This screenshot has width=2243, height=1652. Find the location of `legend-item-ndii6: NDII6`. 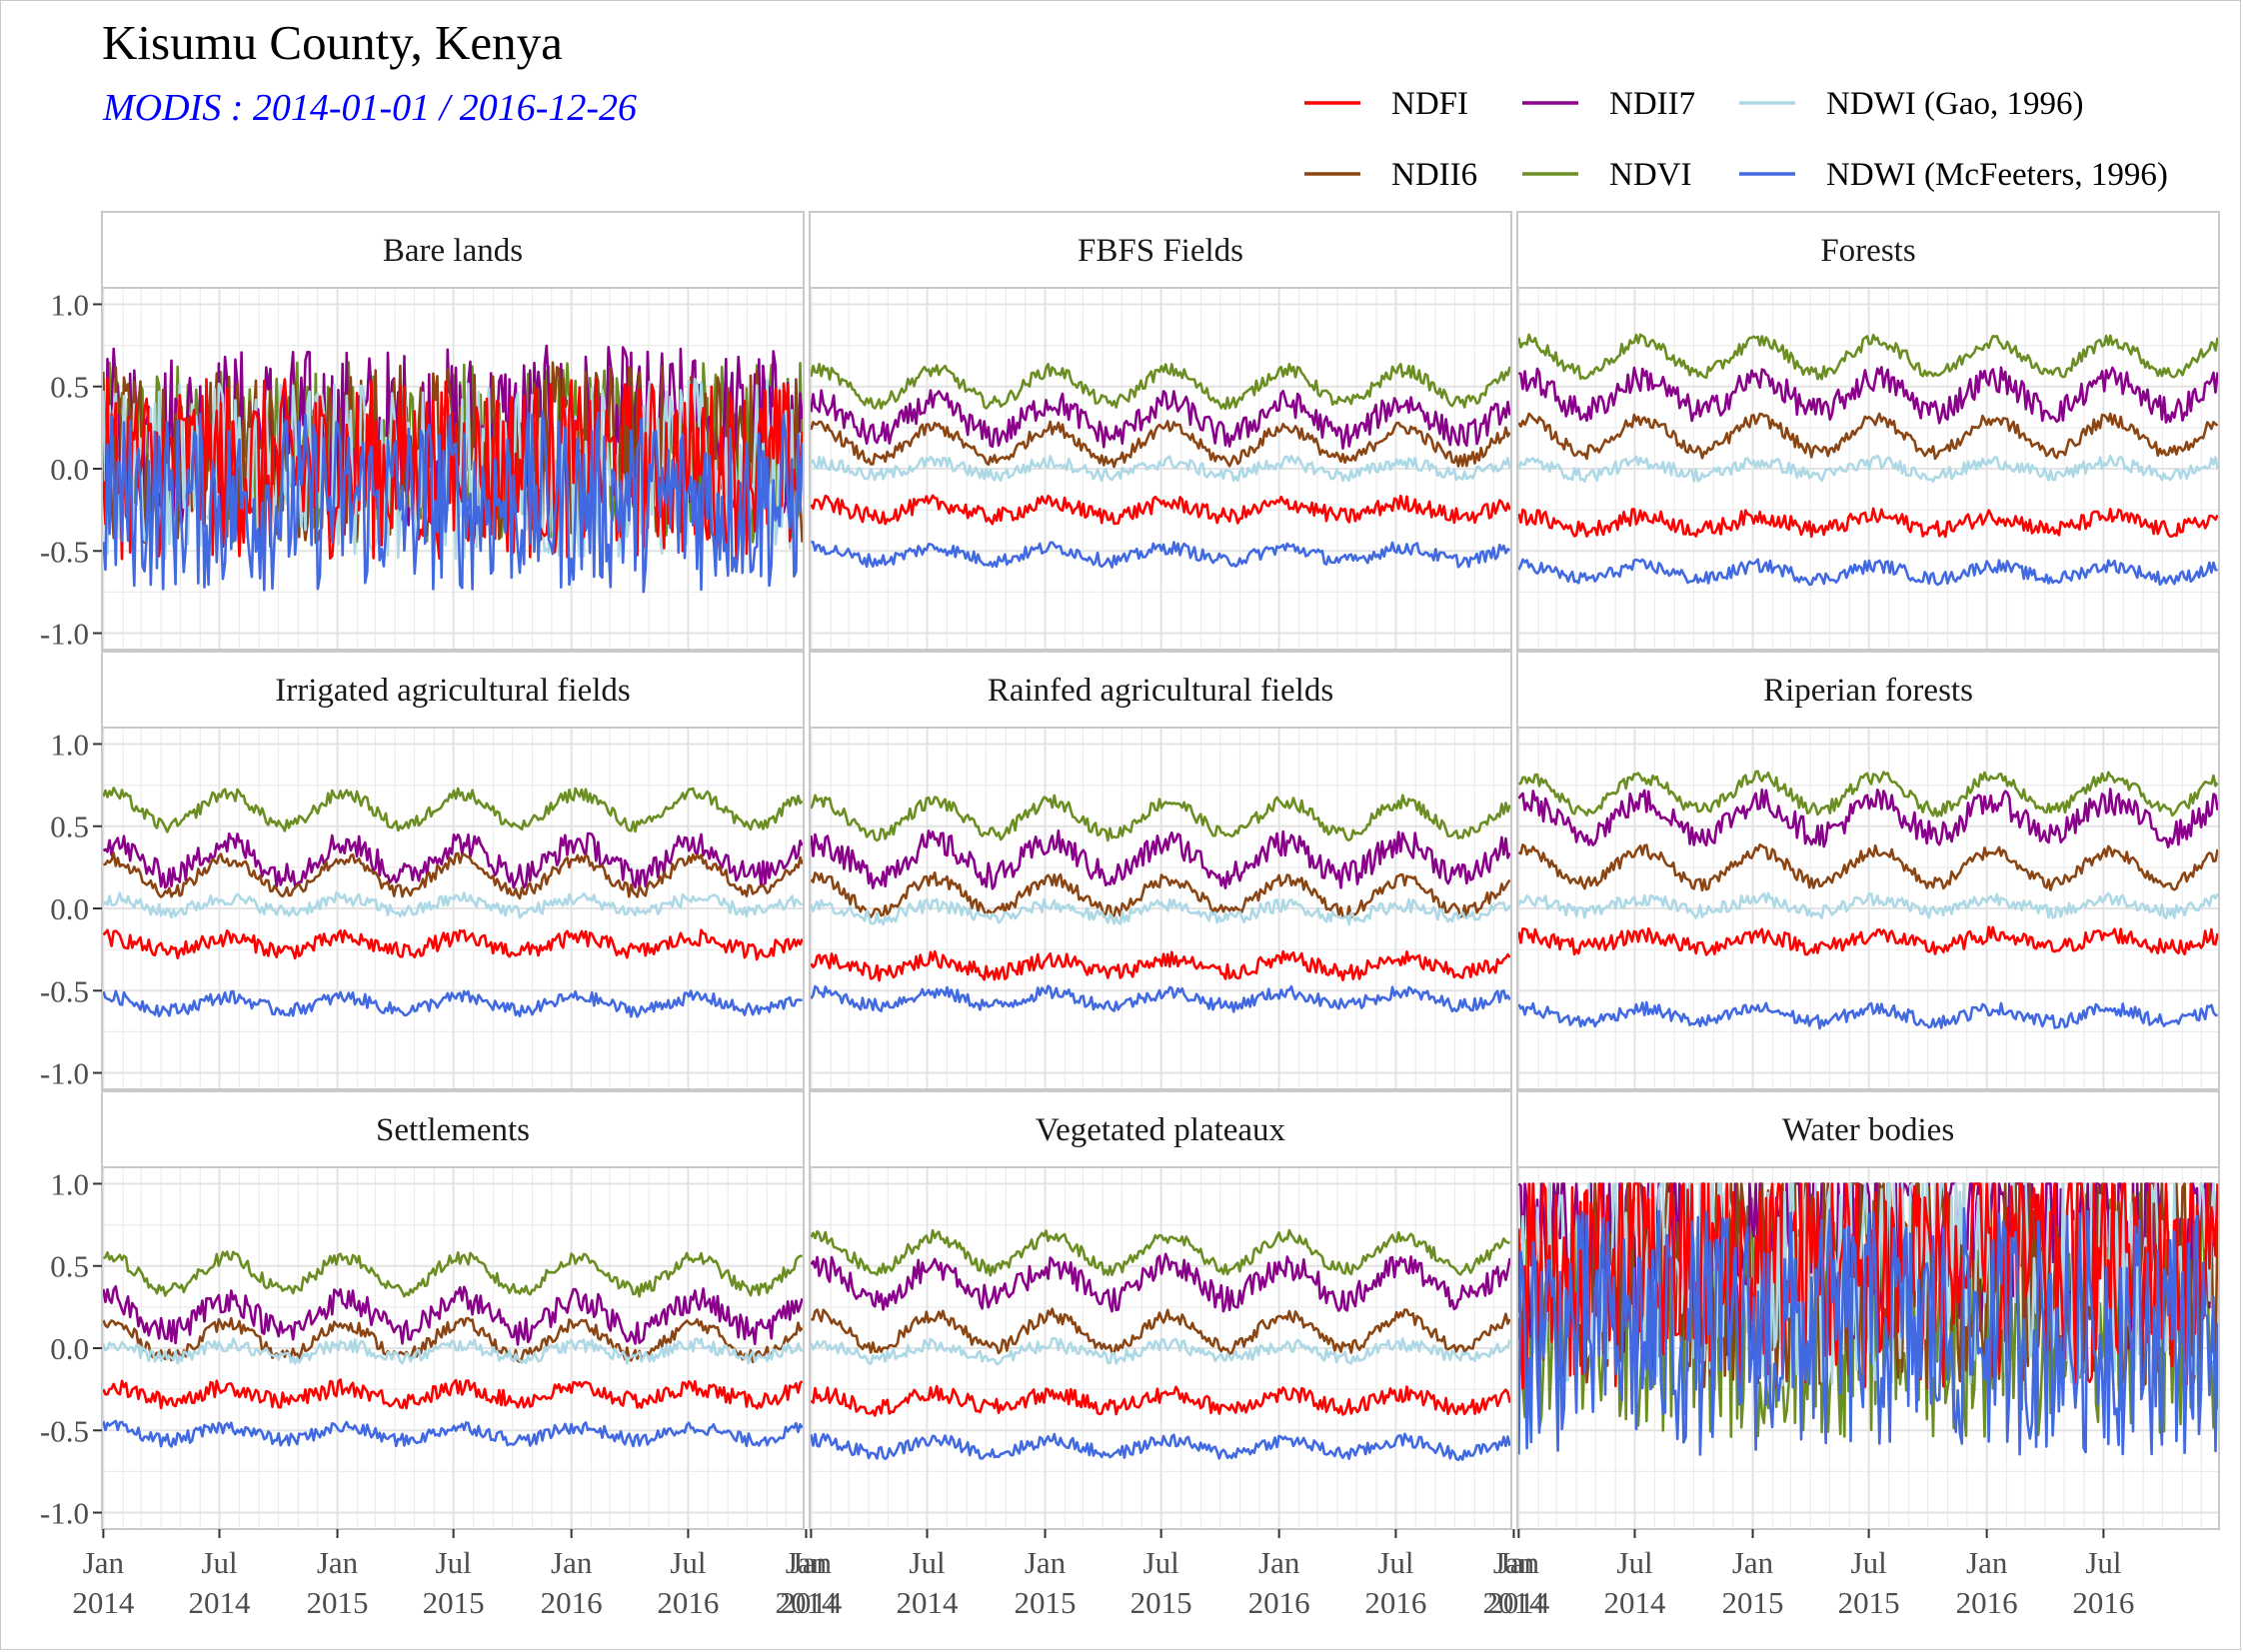

legend-item-ndii6: NDII6 is located at coordinates (1390, 175).